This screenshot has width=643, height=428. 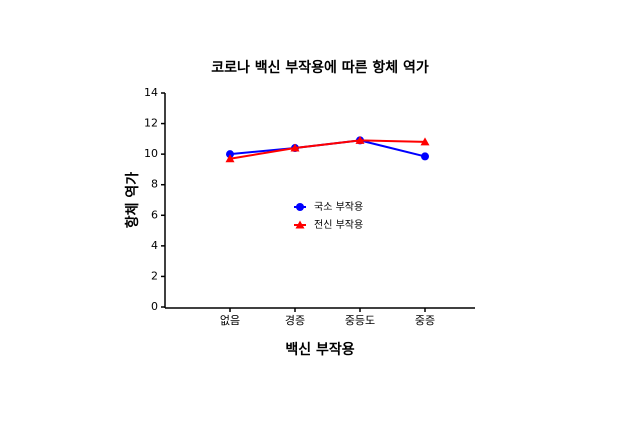 What do you see at coordinates (320, 67) in the screenshot?
I see `chart-title: 코로나 백신 부작용에 따른 항체 역가` at bounding box center [320, 67].